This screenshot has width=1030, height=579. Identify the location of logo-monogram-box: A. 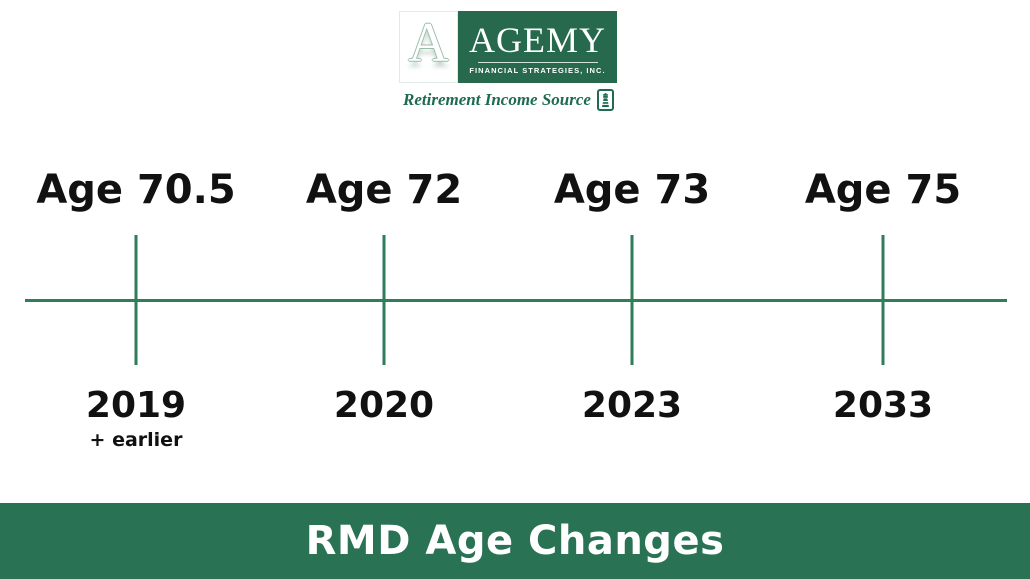
(428, 47).